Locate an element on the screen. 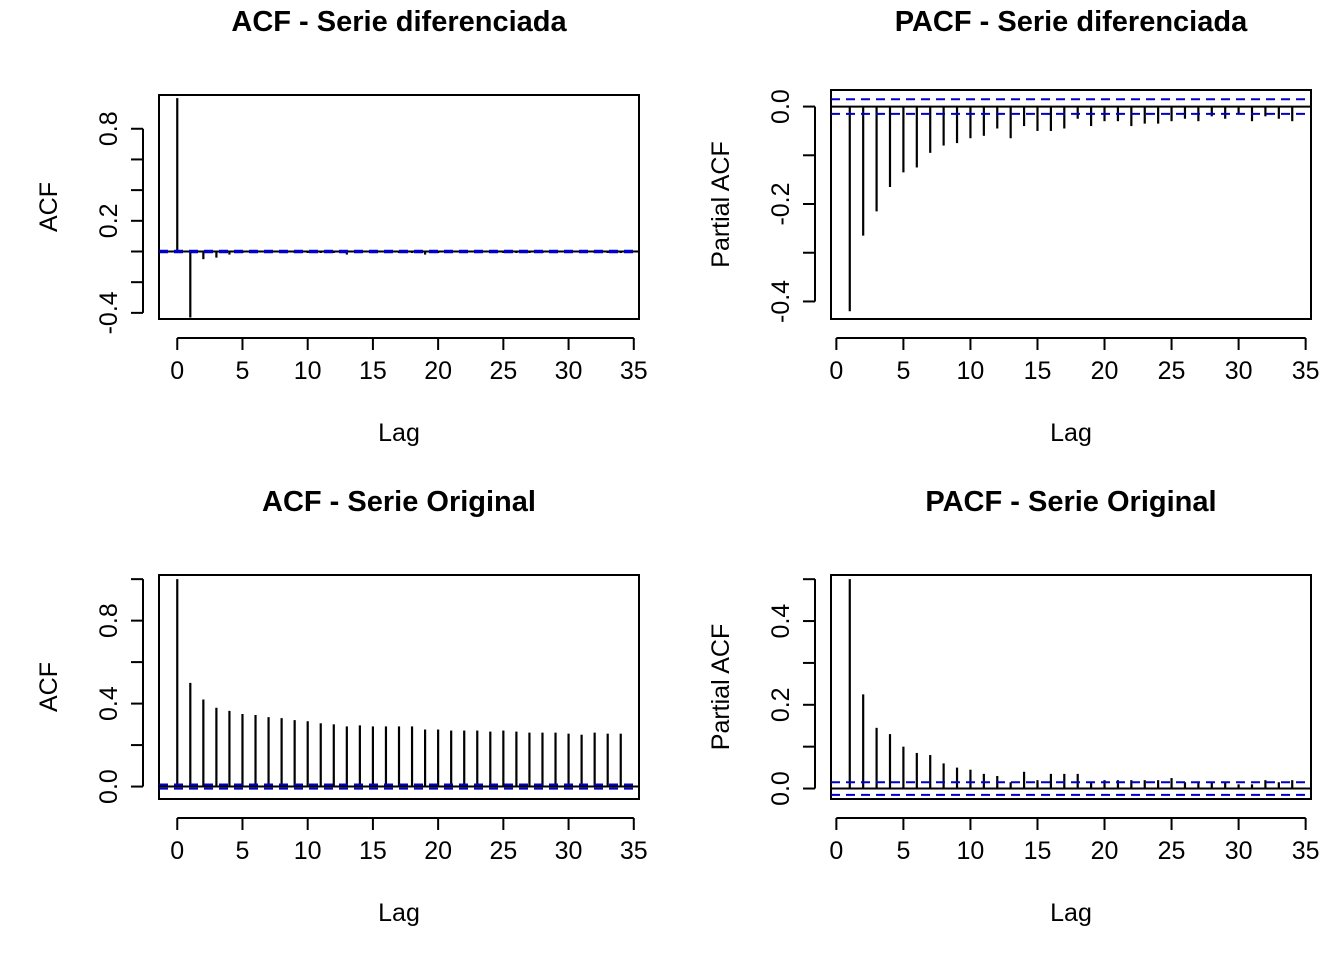 This screenshot has height=960, width=1344. chart-title: PACF - Serie diferenciada is located at coordinates (1071, 22).